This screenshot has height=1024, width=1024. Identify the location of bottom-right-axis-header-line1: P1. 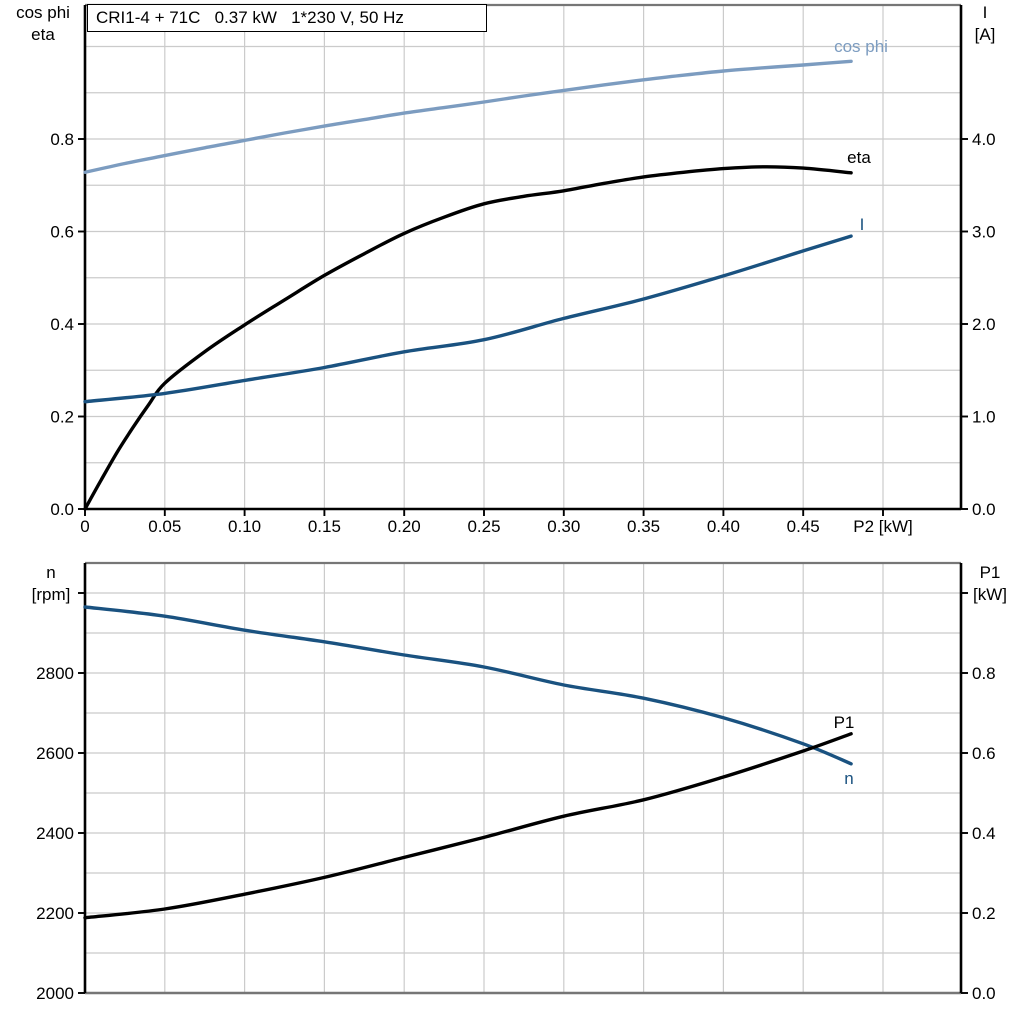
(990, 572).